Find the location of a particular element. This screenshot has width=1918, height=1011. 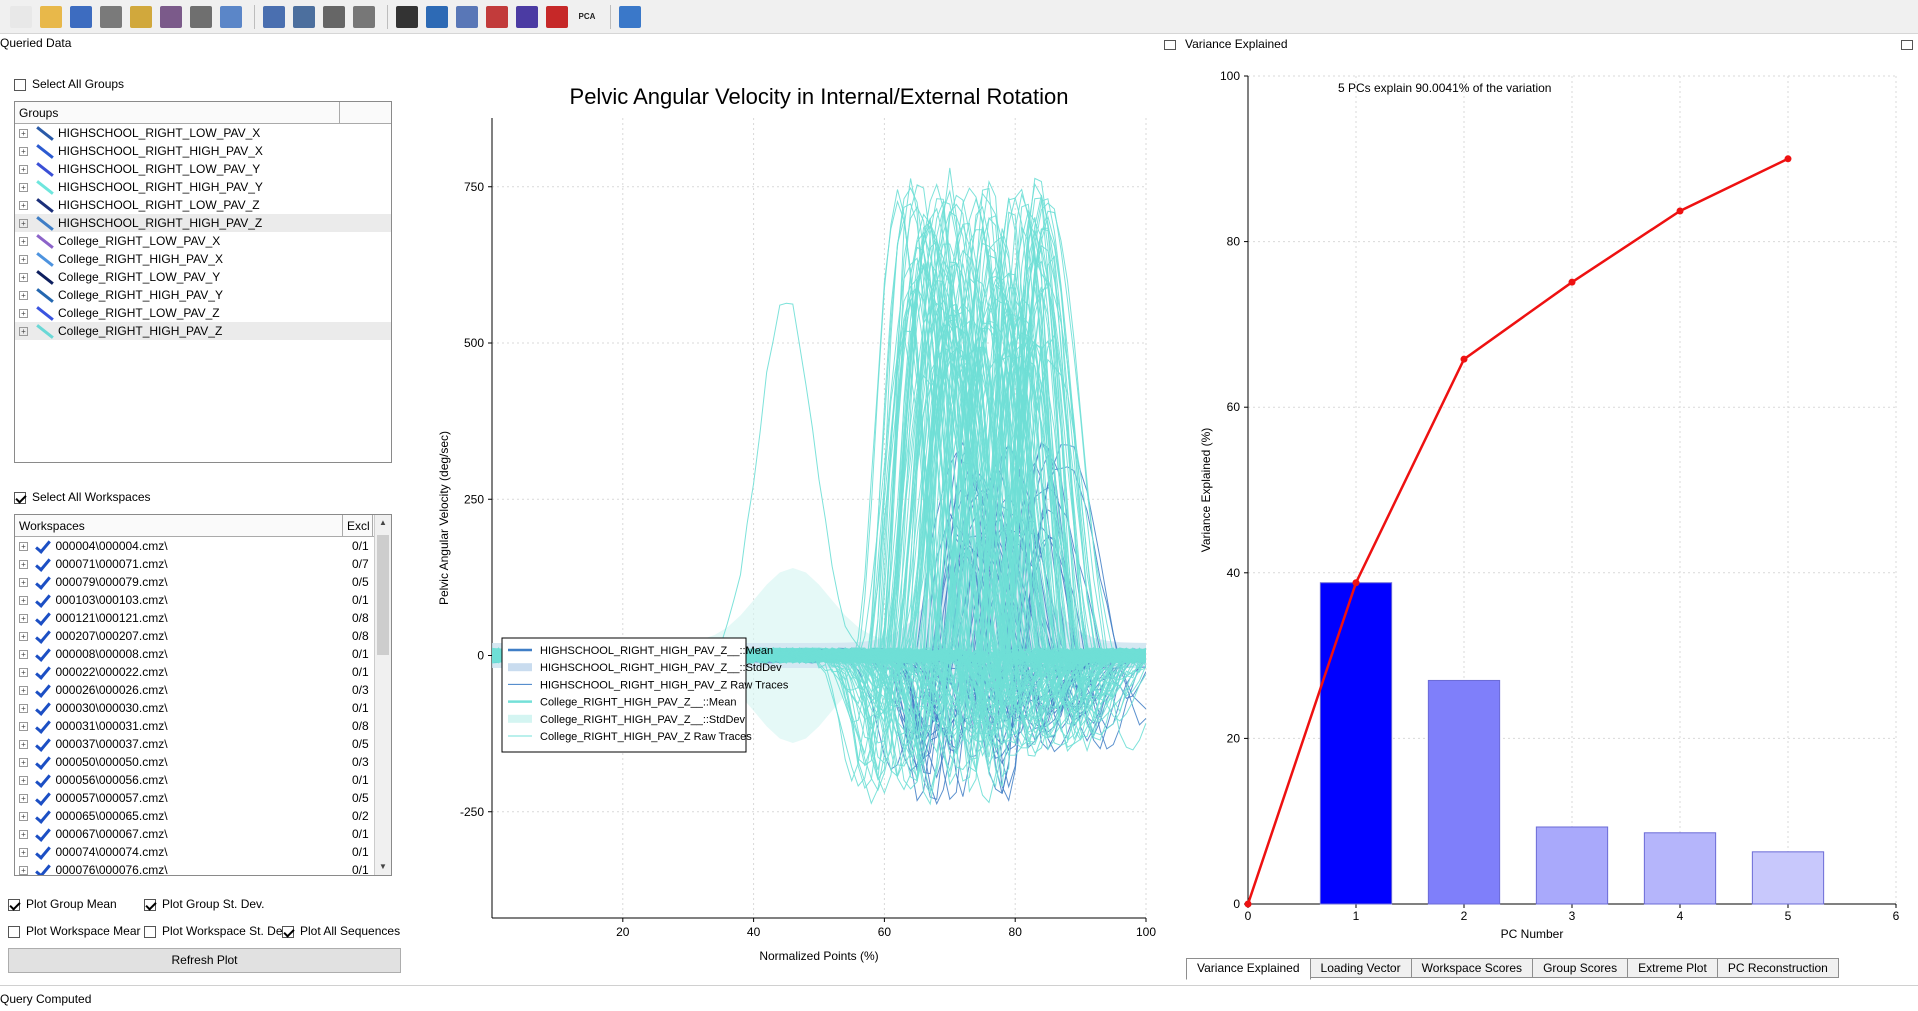

groups-column-header: Groups is located at coordinates (177, 112).